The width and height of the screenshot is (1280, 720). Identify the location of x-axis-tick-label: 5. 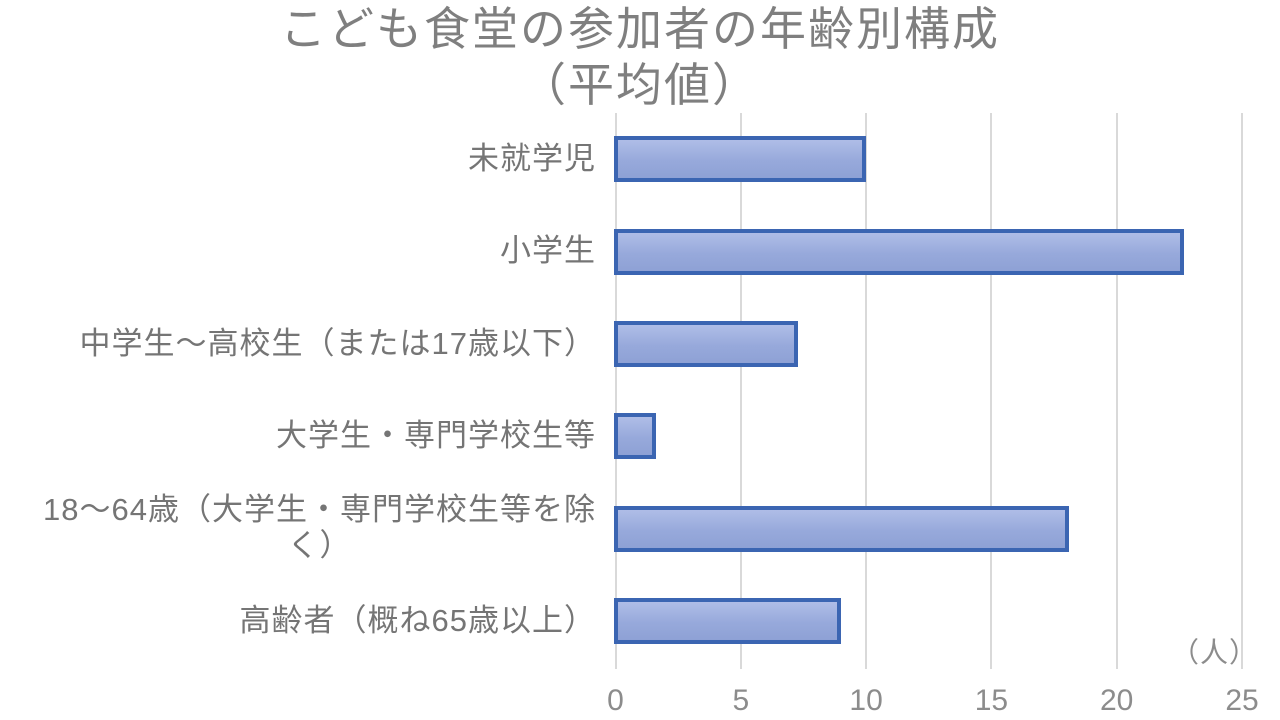
(741, 700).